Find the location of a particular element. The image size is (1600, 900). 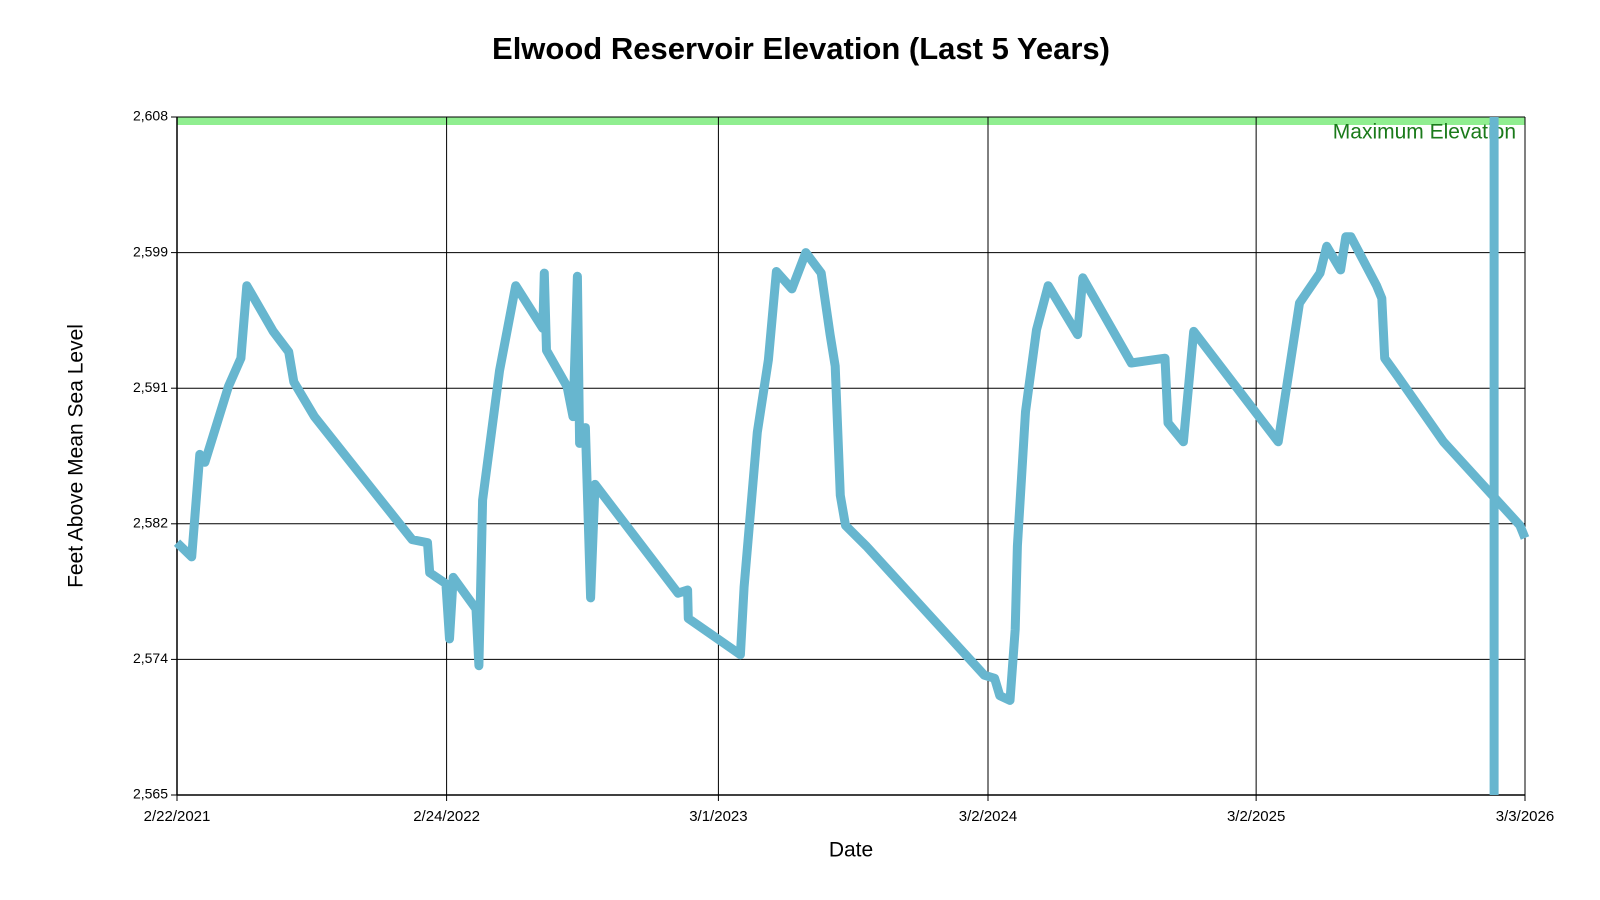

y-tick-label: 2,591 is located at coordinates (150, 387).